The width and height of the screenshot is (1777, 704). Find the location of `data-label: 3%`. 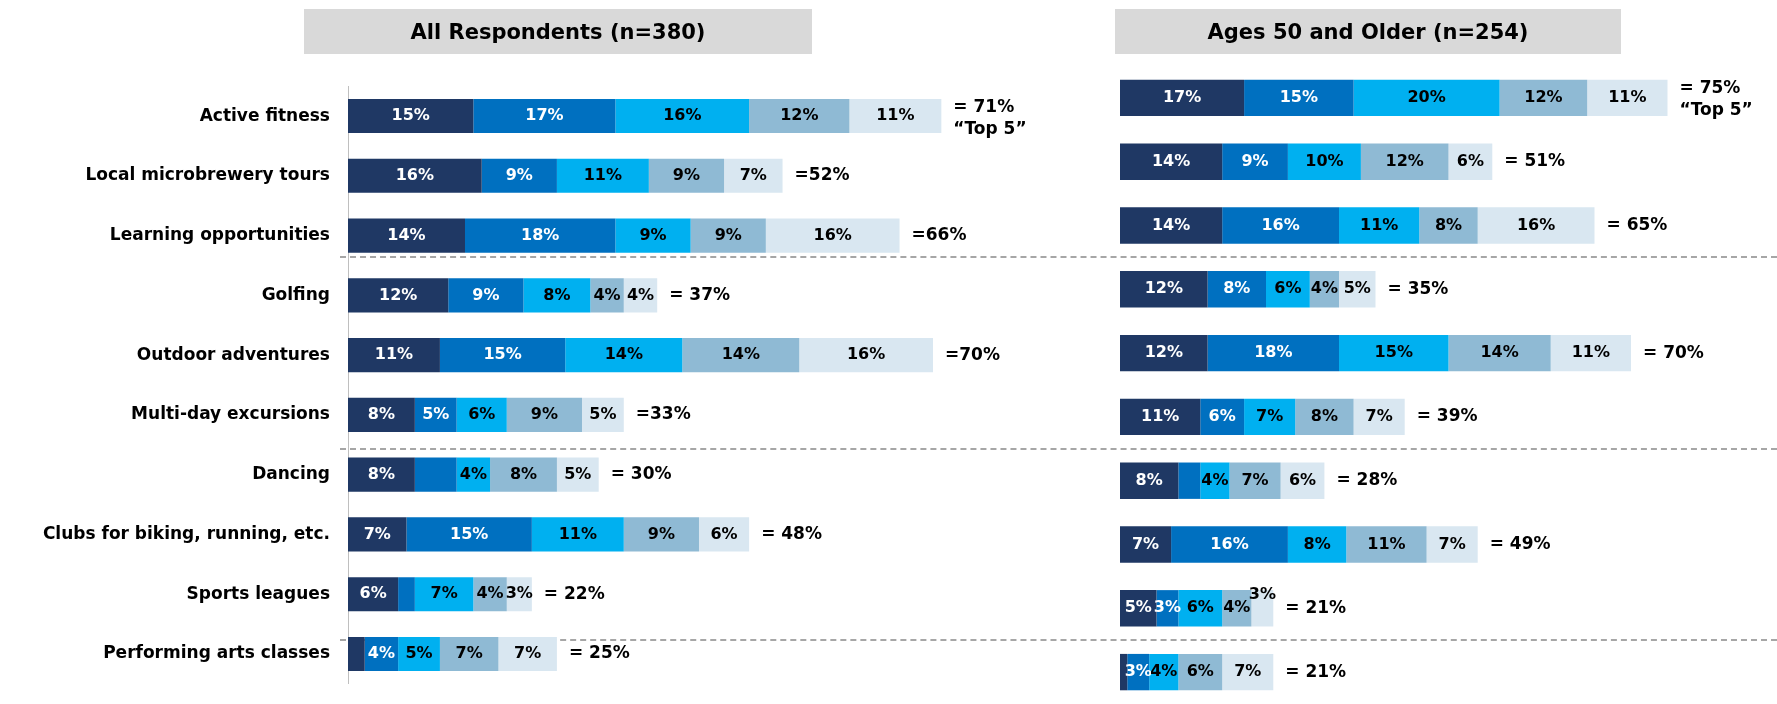

data-label: 3% is located at coordinates (1167, 607).